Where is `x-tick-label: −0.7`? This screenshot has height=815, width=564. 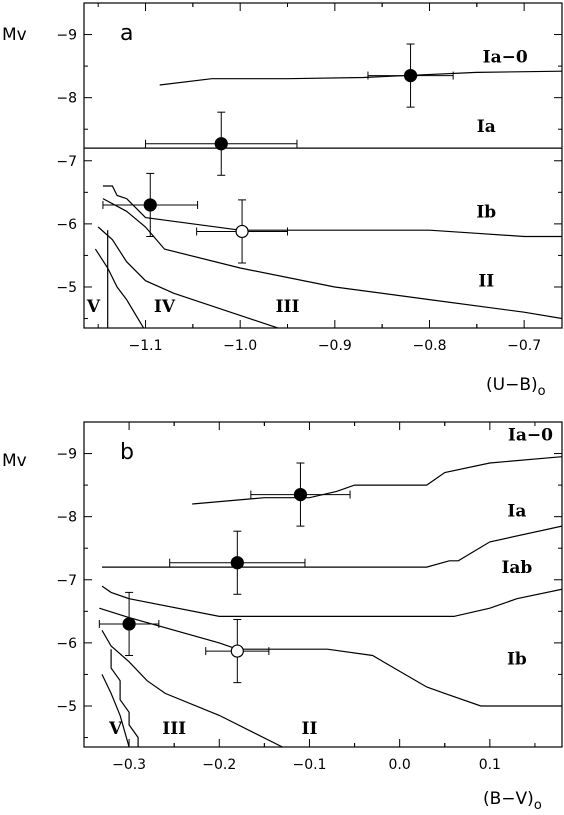 x-tick-label: −0.7 is located at coordinates (524, 346).